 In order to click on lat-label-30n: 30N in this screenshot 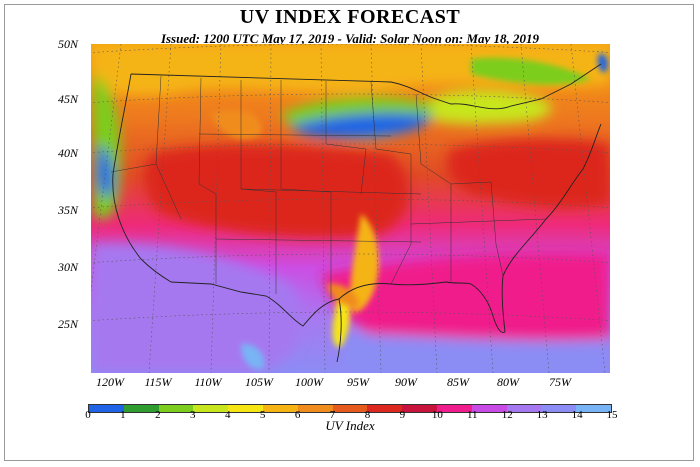, I will do `click(68, 267)`.